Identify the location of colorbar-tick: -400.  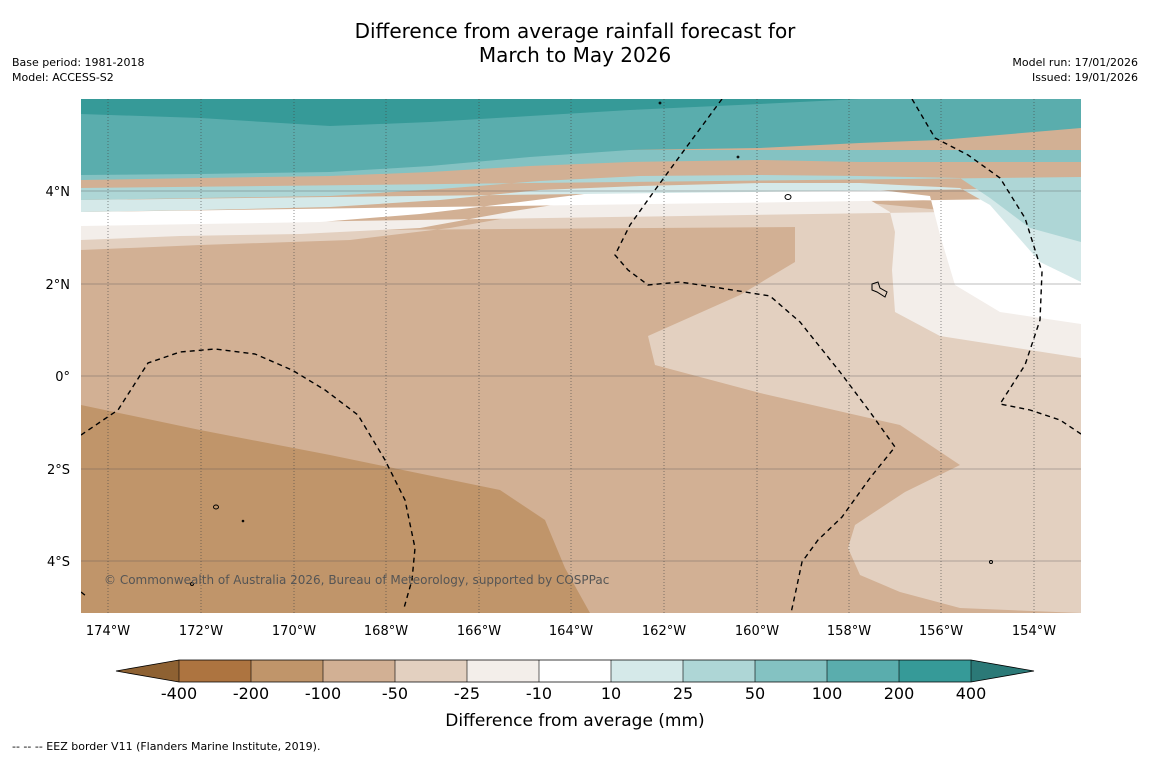
(179, 693).